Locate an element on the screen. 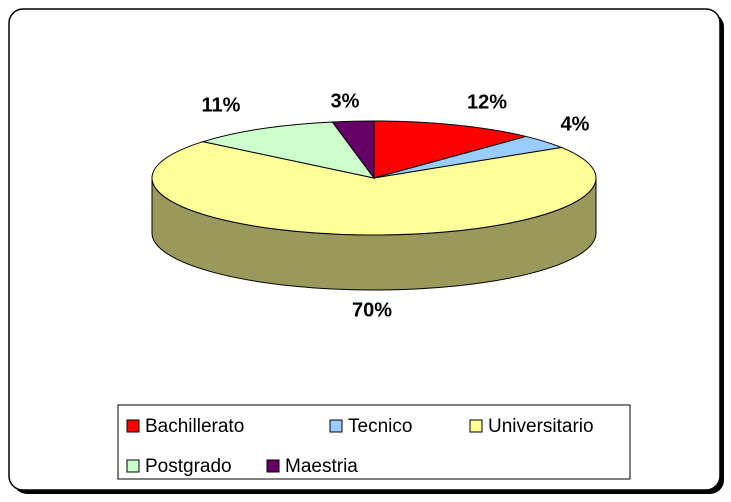 The image size is (731, 502). legend is located at coordinates (374, 442).